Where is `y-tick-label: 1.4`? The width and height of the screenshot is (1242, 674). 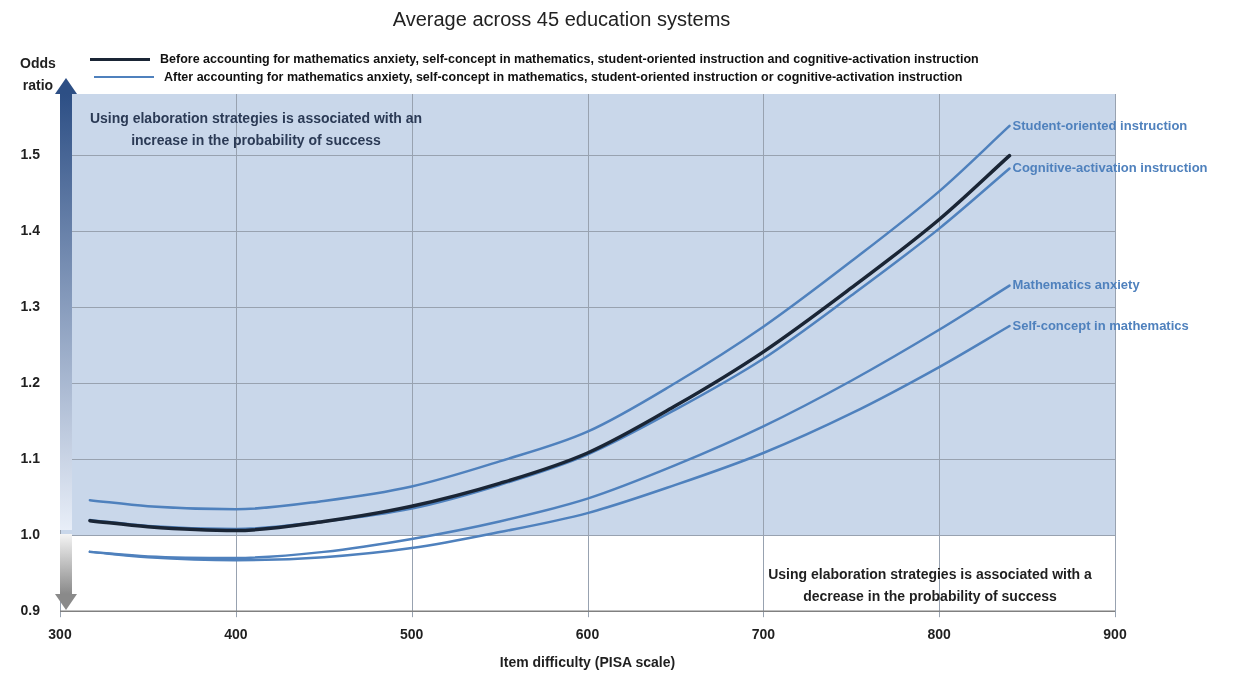
y-tick-label: 1.4 is located at coordinates (30, 229).